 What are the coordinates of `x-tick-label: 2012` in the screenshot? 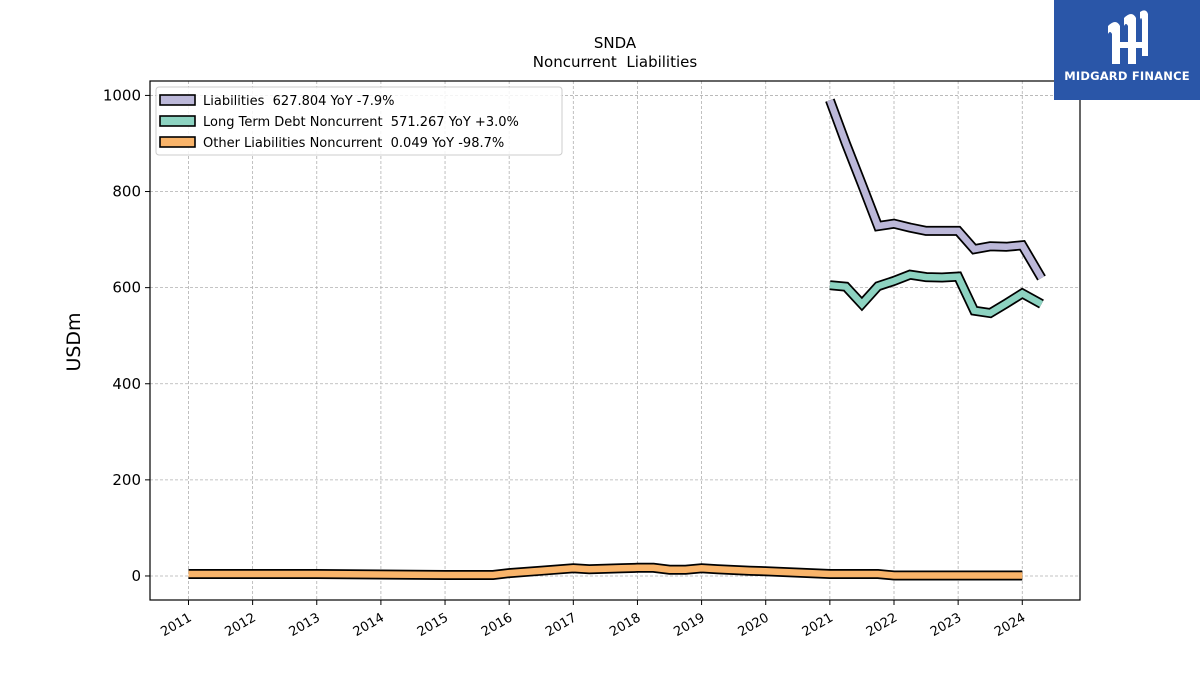 It's located at (240, 625).